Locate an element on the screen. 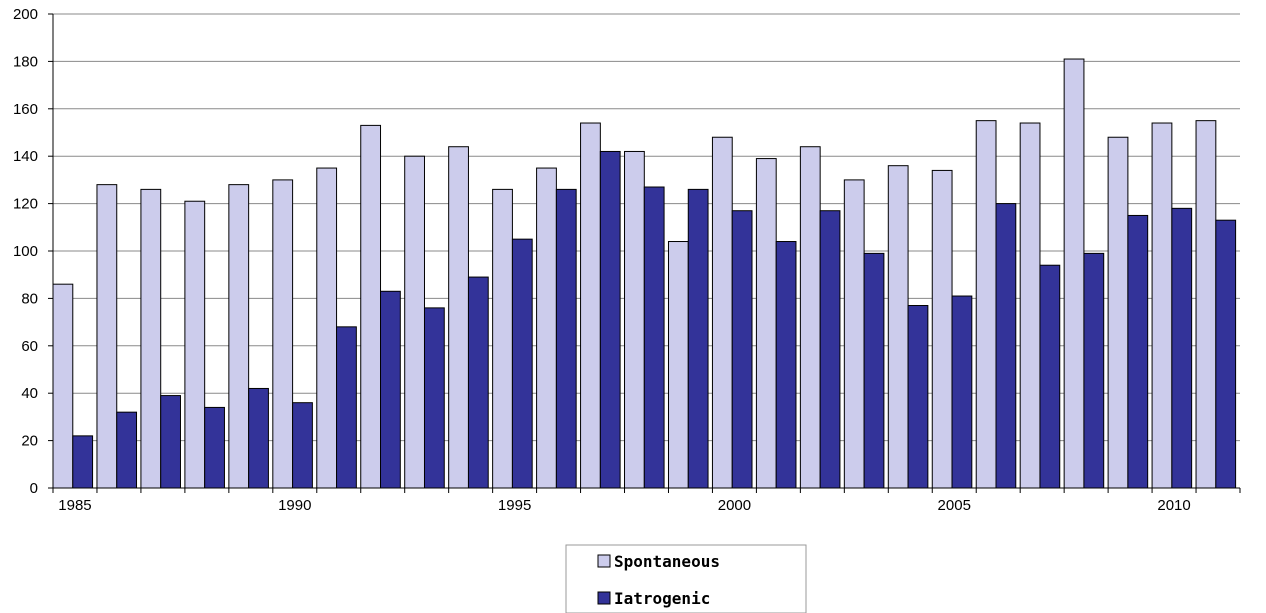 This screenshot has width=1266, height=613. bar-iatrogenic-2009 is located at coordinates (1138, 351).